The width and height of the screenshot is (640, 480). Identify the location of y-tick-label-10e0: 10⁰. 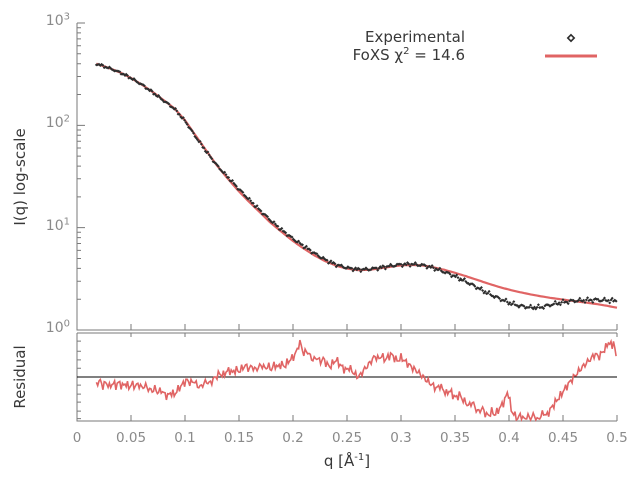
(57, 327).